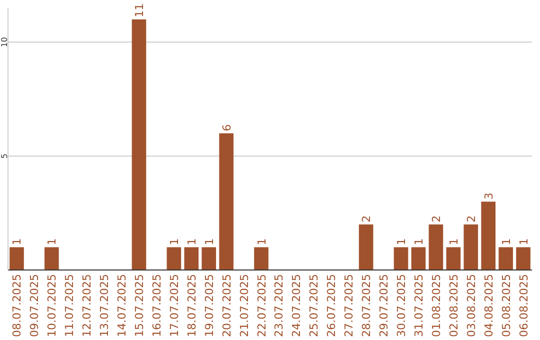  What do you see at coordinates (419, 305) in the screenshot?
I see `x-tick-label: 31.07.2025` at bounding box center [419, 305].